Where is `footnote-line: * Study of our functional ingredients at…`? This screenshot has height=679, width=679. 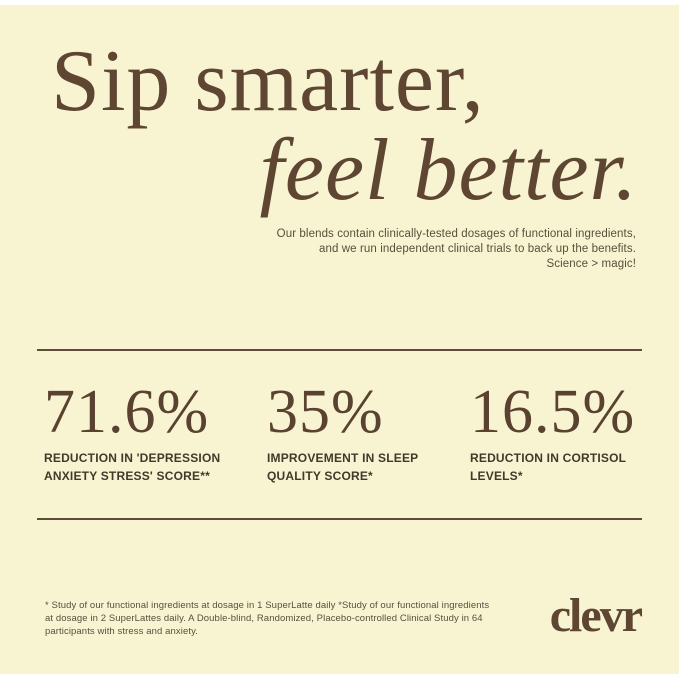 footnote-line: * Study of our functional ingredients at… is located at coordinates (267, 605).